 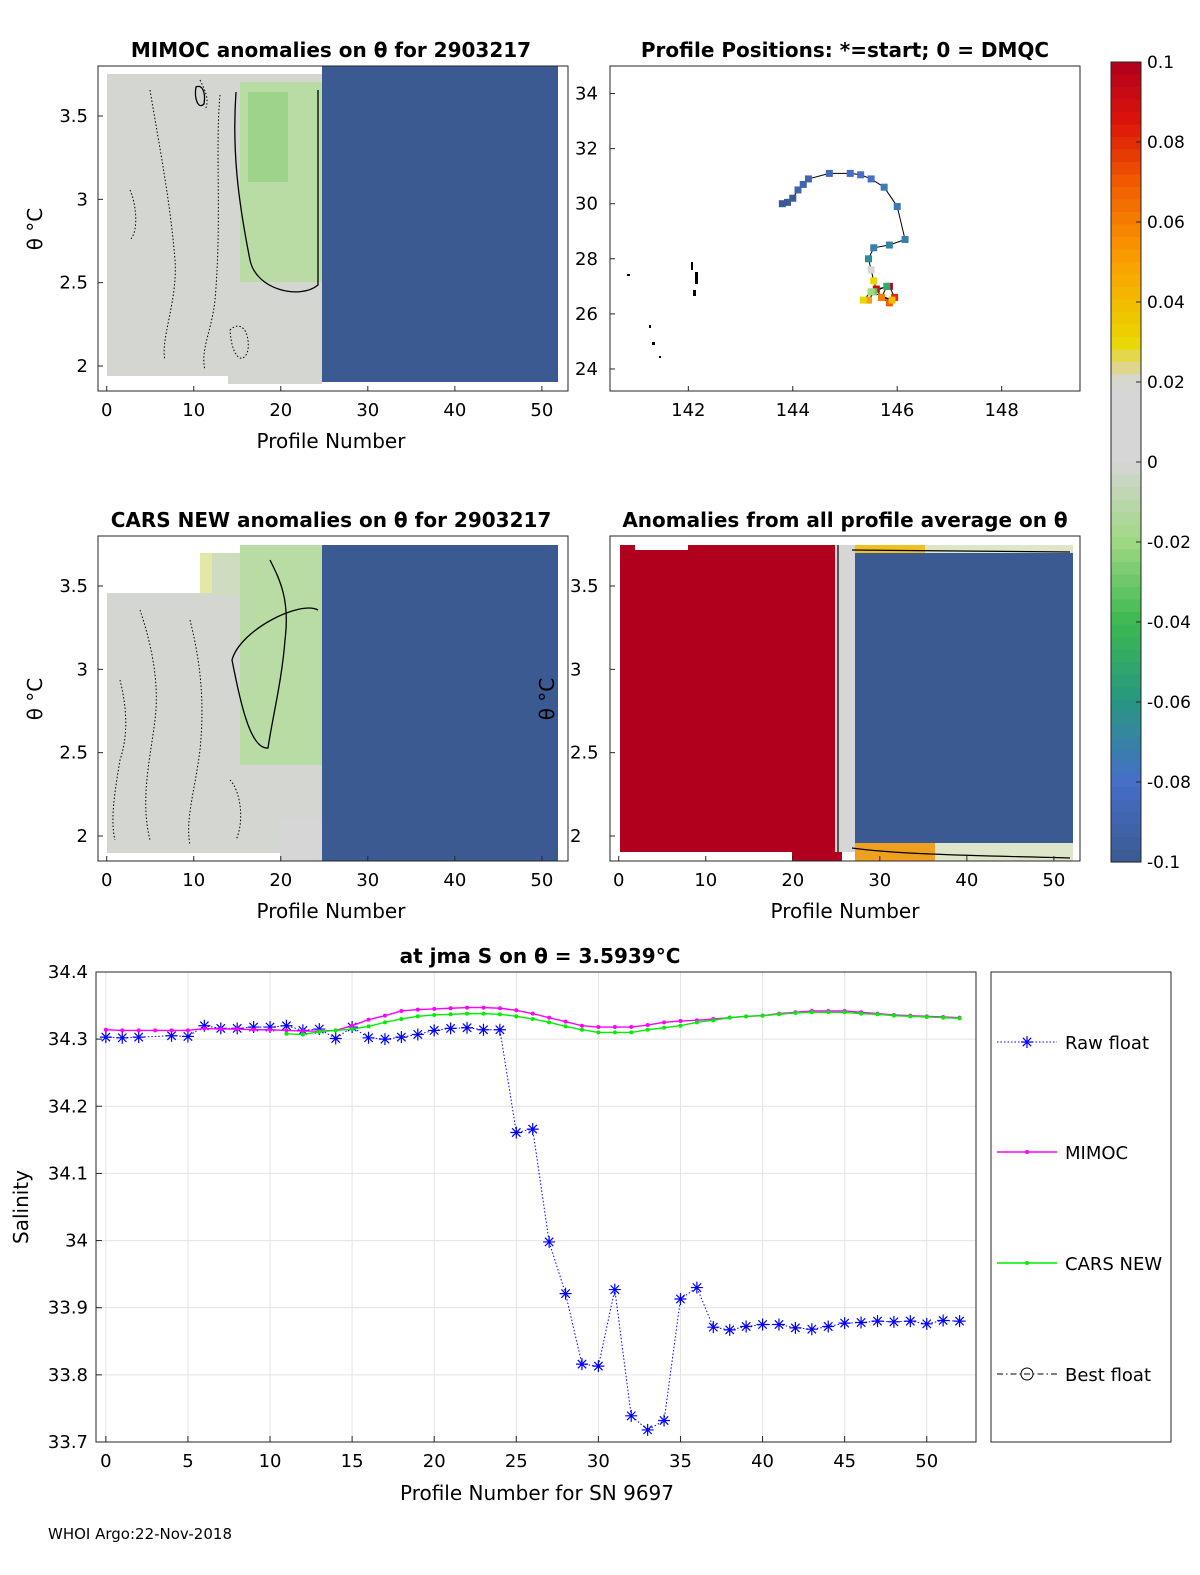 I want to click on x-tick-label: 10, so click(x=270, y=1461).